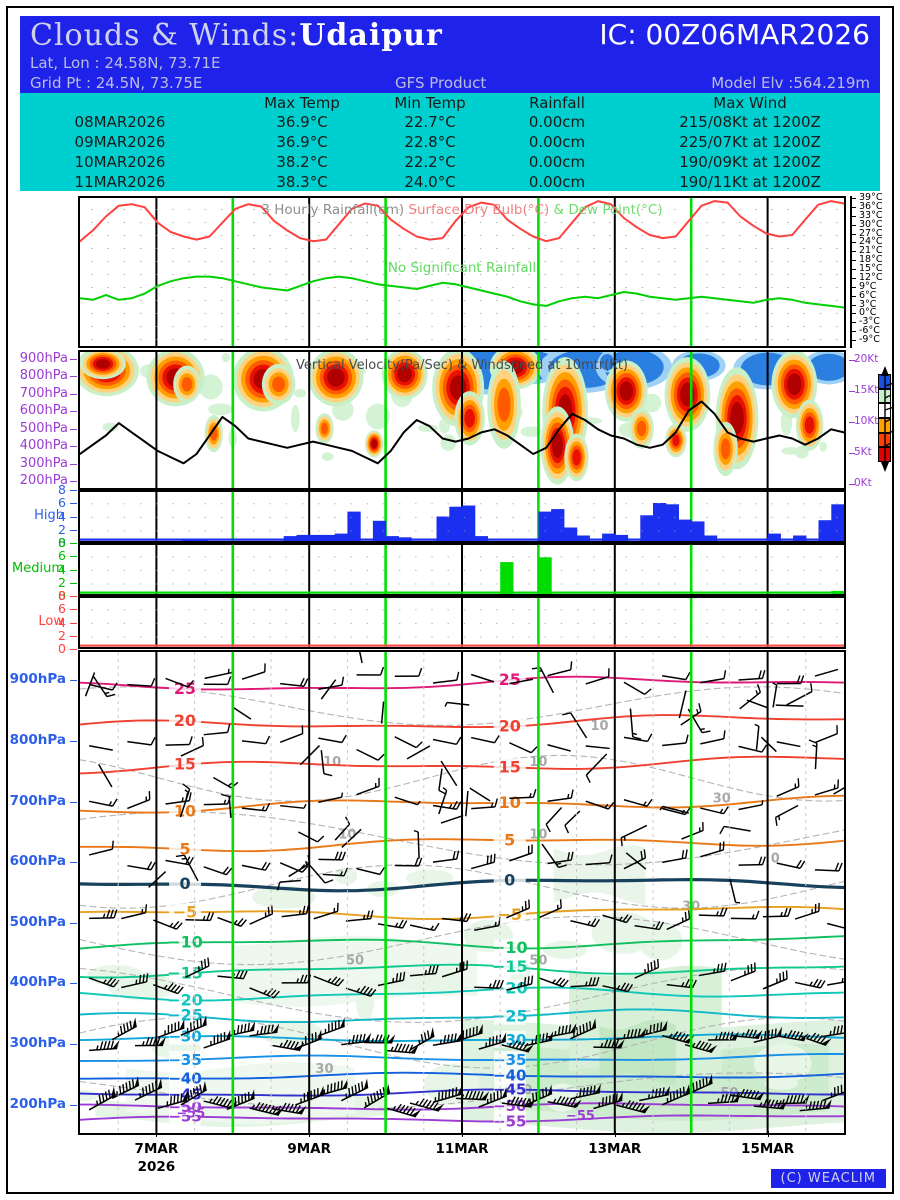 This screenshot has width=900, height=1200. Describe the element at coordinates (156, 1167) in the screenshot. I see `x-axis-year: 2026` at that location.